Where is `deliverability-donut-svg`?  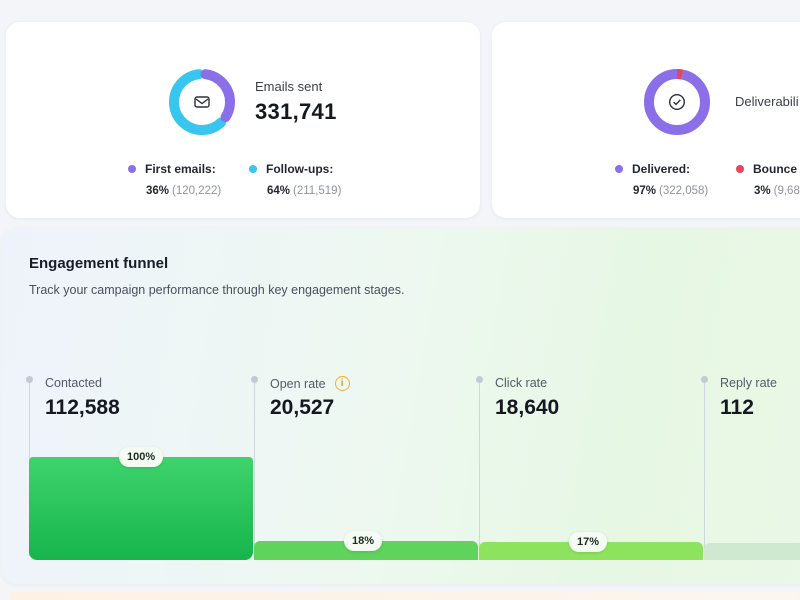
deliverability-donut-svg is located at coordinates (677, 102).